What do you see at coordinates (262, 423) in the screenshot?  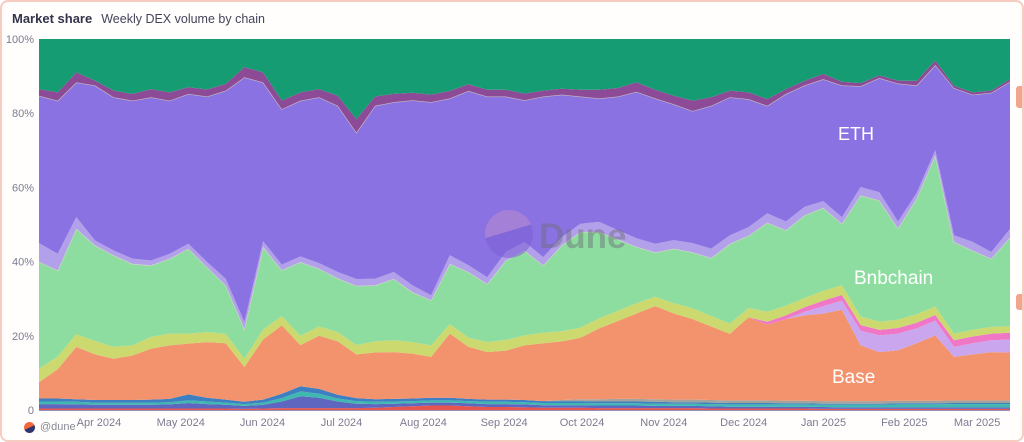 I see `x-axis-tick-label: Jun 2024` at bounding box center [262, 423].